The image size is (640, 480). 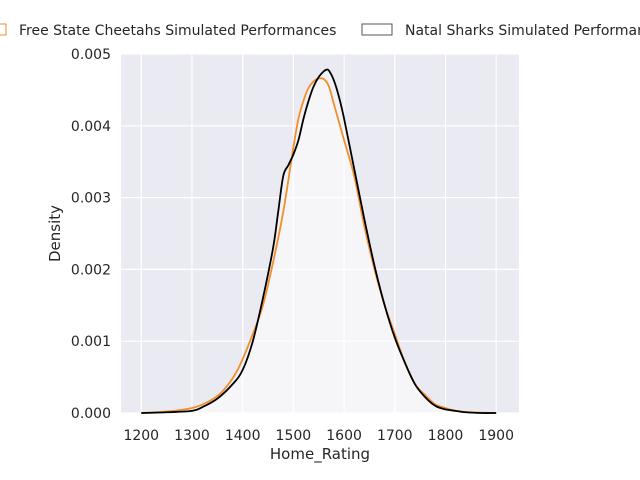 I want to click on x-tick-label: 1900, so click(x=496, y=436).